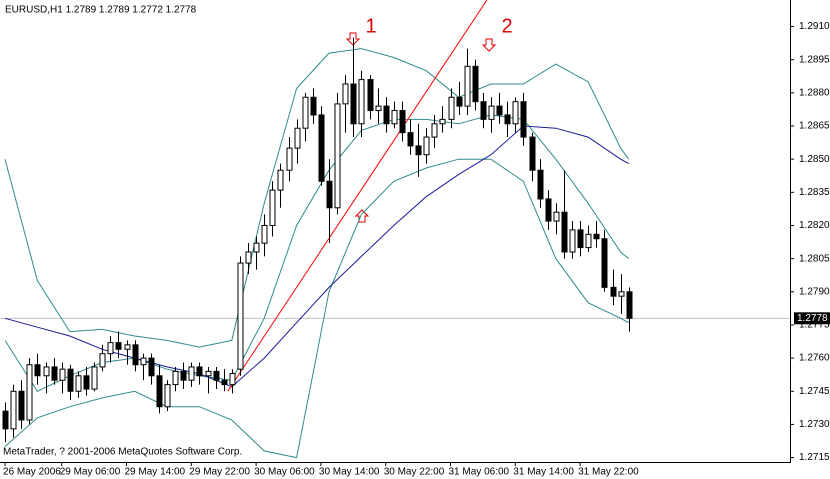  I want to click on x-tick-label: 31 May 22:00, so click(608, 472).